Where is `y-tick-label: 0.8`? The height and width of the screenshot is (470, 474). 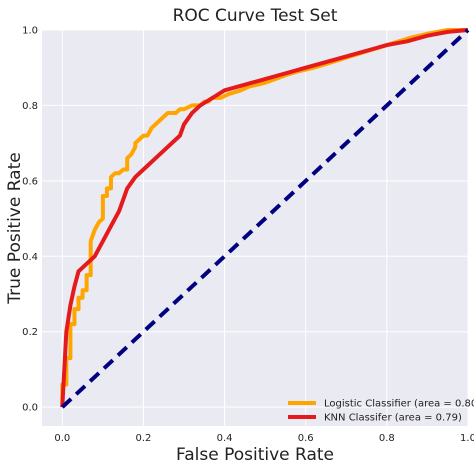
y-tick-label: 0.8 is located at coordinates (30, 106).